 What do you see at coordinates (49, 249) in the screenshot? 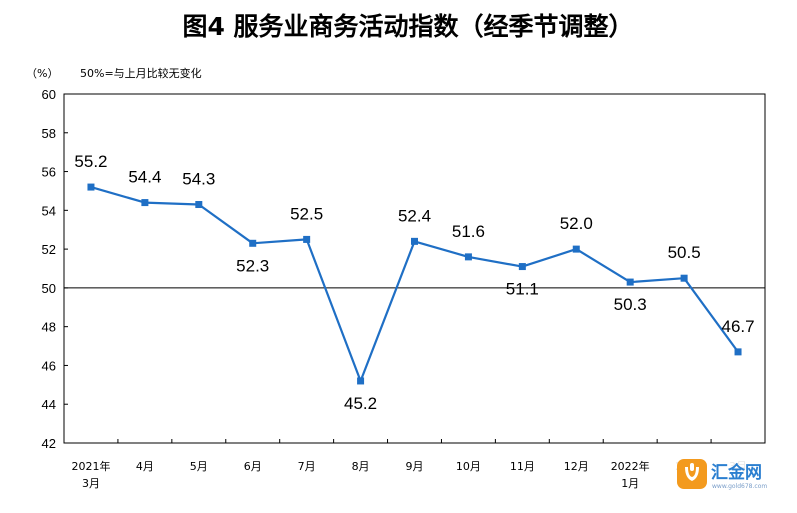
I see `y-tick-label: 52` at bounding box center [49, 249].